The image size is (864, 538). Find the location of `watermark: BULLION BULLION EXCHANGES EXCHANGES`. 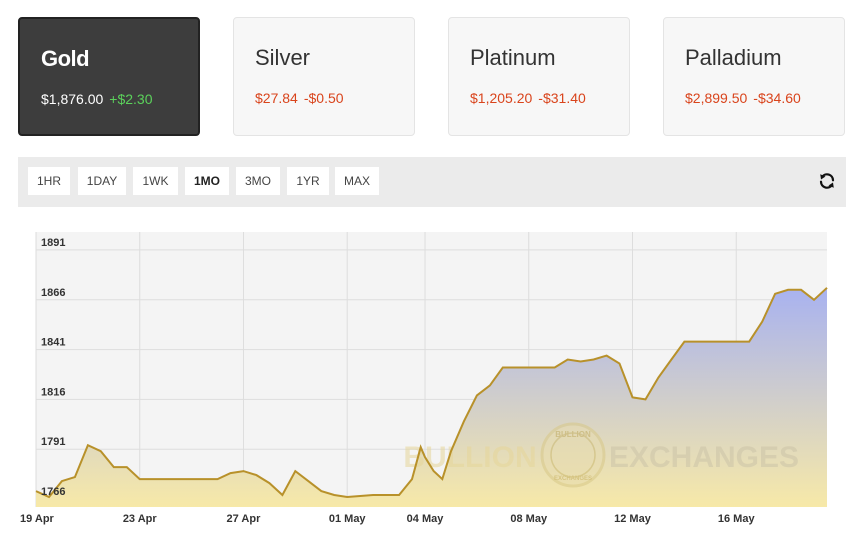

watermark: BULLION BULLION EXCHANGES EXCHANGES is located at coordinates (601, 455).